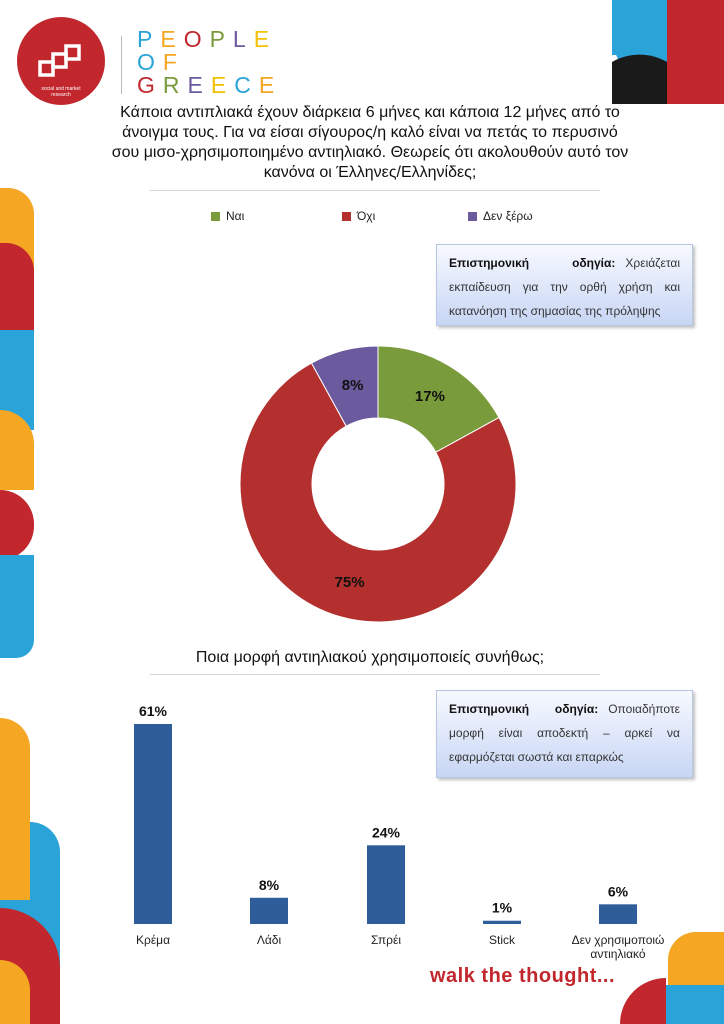 This screenshot has height=1024, width=724. Describe the element at coordinates (246, 85) in the screenshot. I see `brand-letter: C` at that location.